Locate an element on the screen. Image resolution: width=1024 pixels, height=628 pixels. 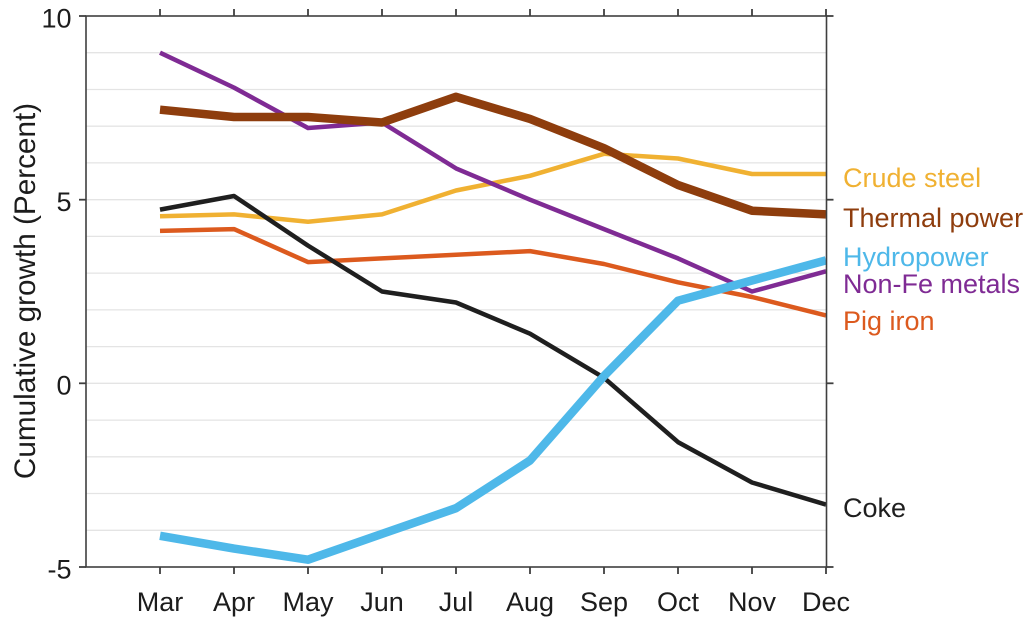
svg-text: Jun is located at coordinates (382, 602).